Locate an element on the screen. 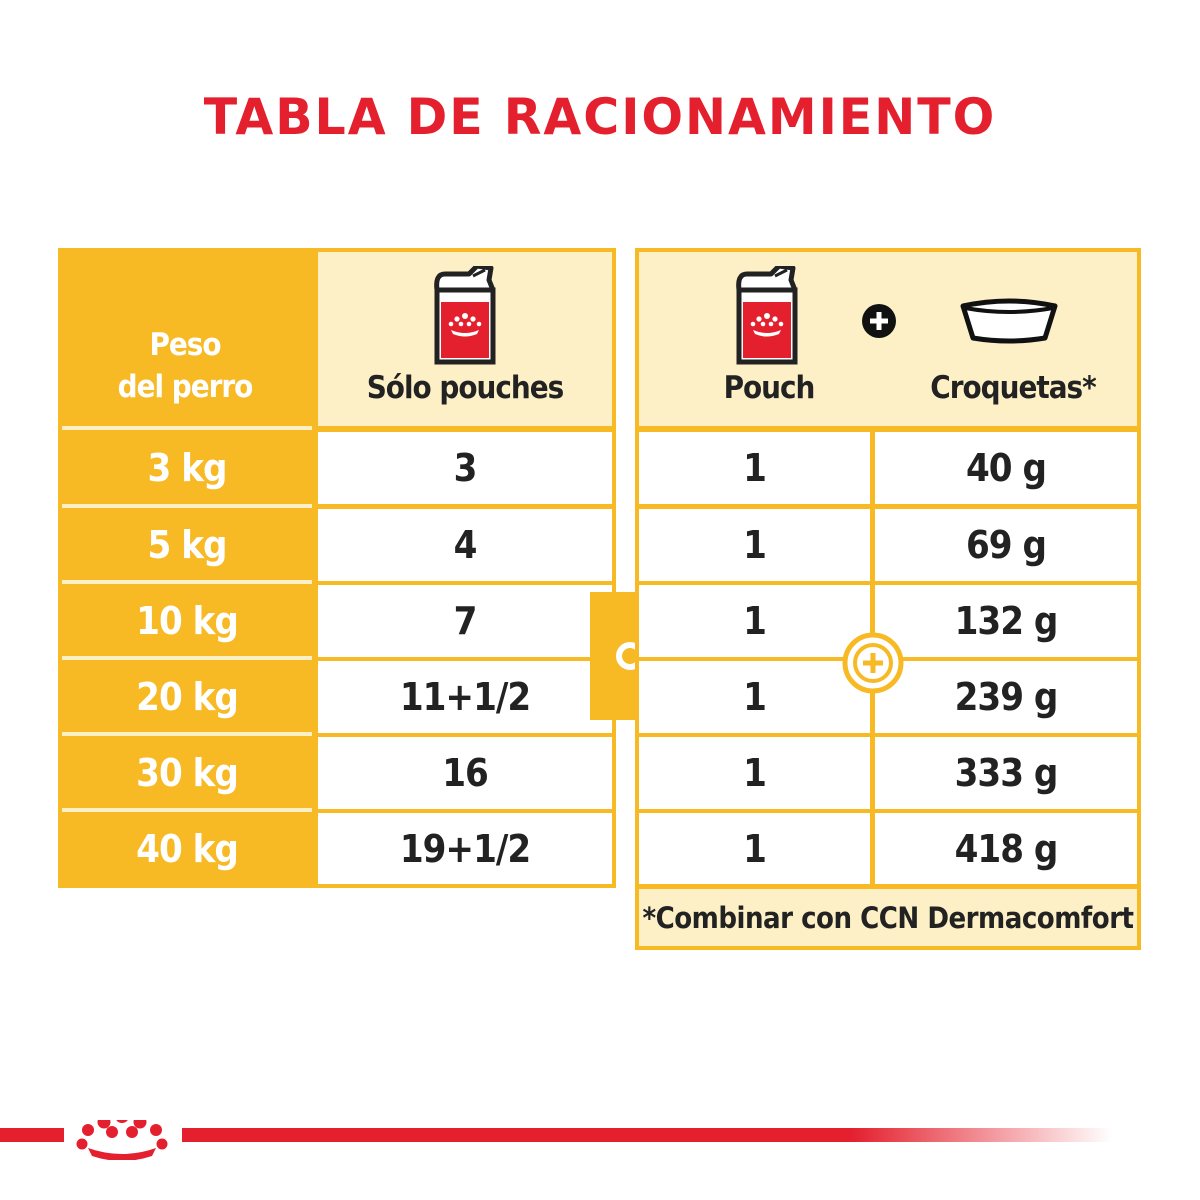 The height and width of the screenshot is (1200, 1200). weight-cell-4: 30 kg is located at coordinates (187, 773).